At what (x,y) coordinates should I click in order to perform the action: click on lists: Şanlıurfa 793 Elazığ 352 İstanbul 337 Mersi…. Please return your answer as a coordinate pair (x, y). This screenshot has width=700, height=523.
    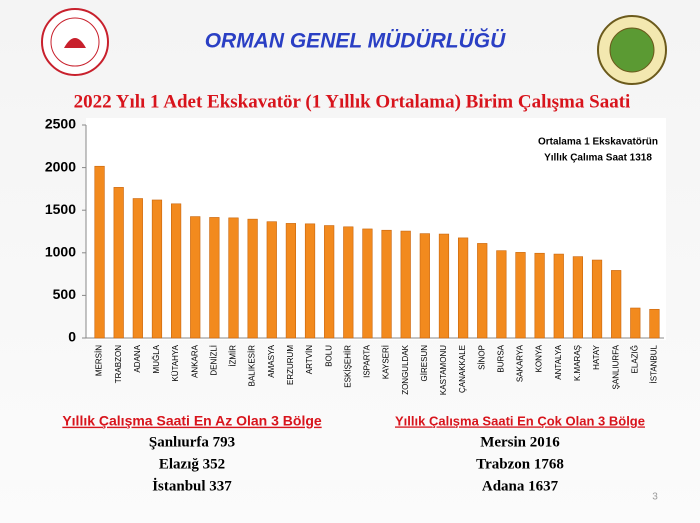
    Looking at the image, I should click on (356, 464).